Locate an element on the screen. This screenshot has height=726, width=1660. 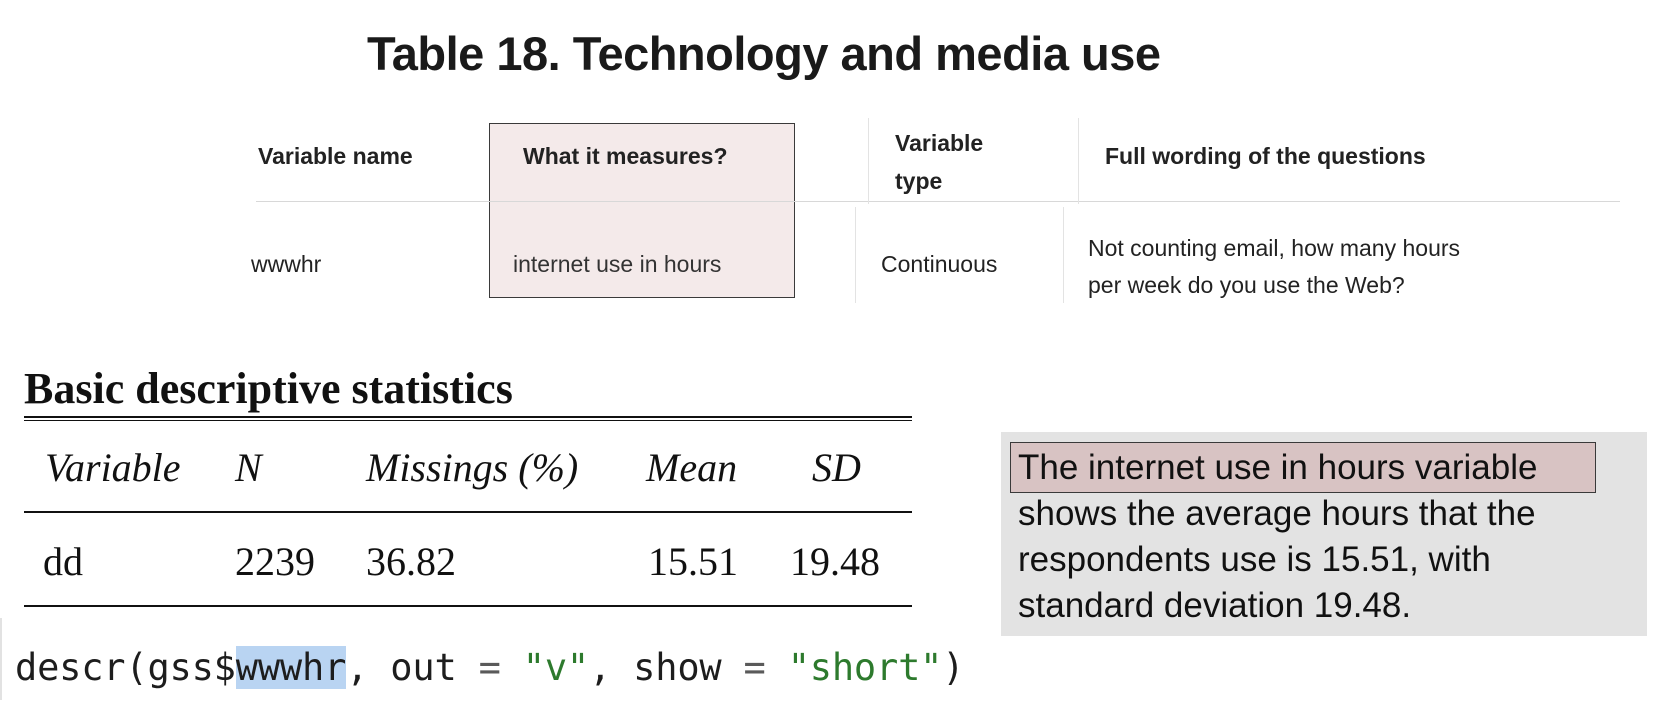
code-arg2: , show is located at coordinates (666, 667).